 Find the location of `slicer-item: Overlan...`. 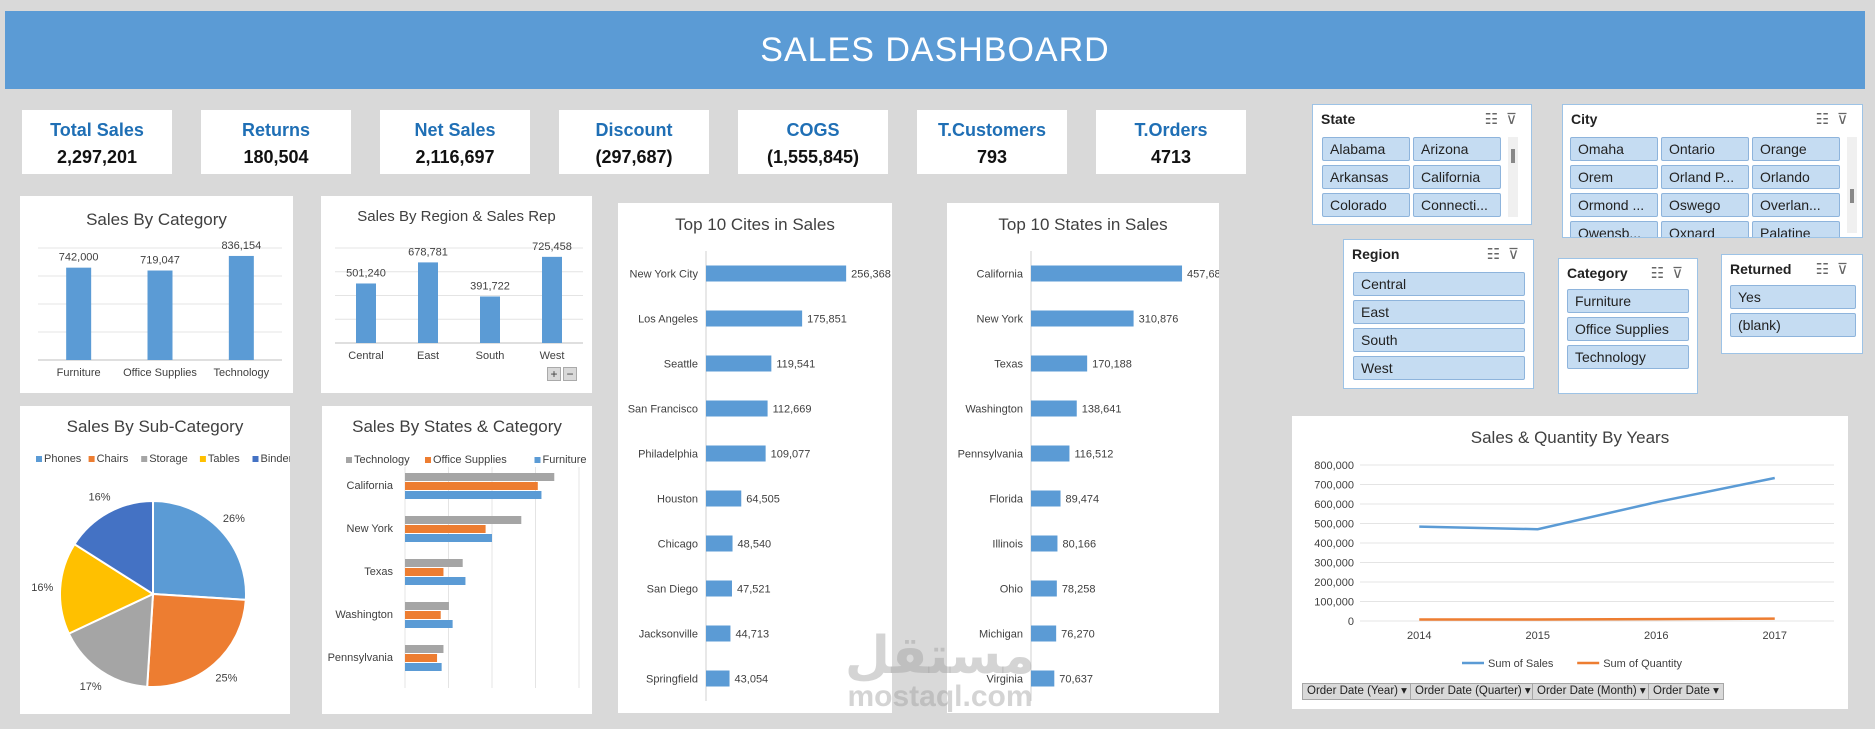

slicer-item: Overlan... is located at coordinates (1796, 205).